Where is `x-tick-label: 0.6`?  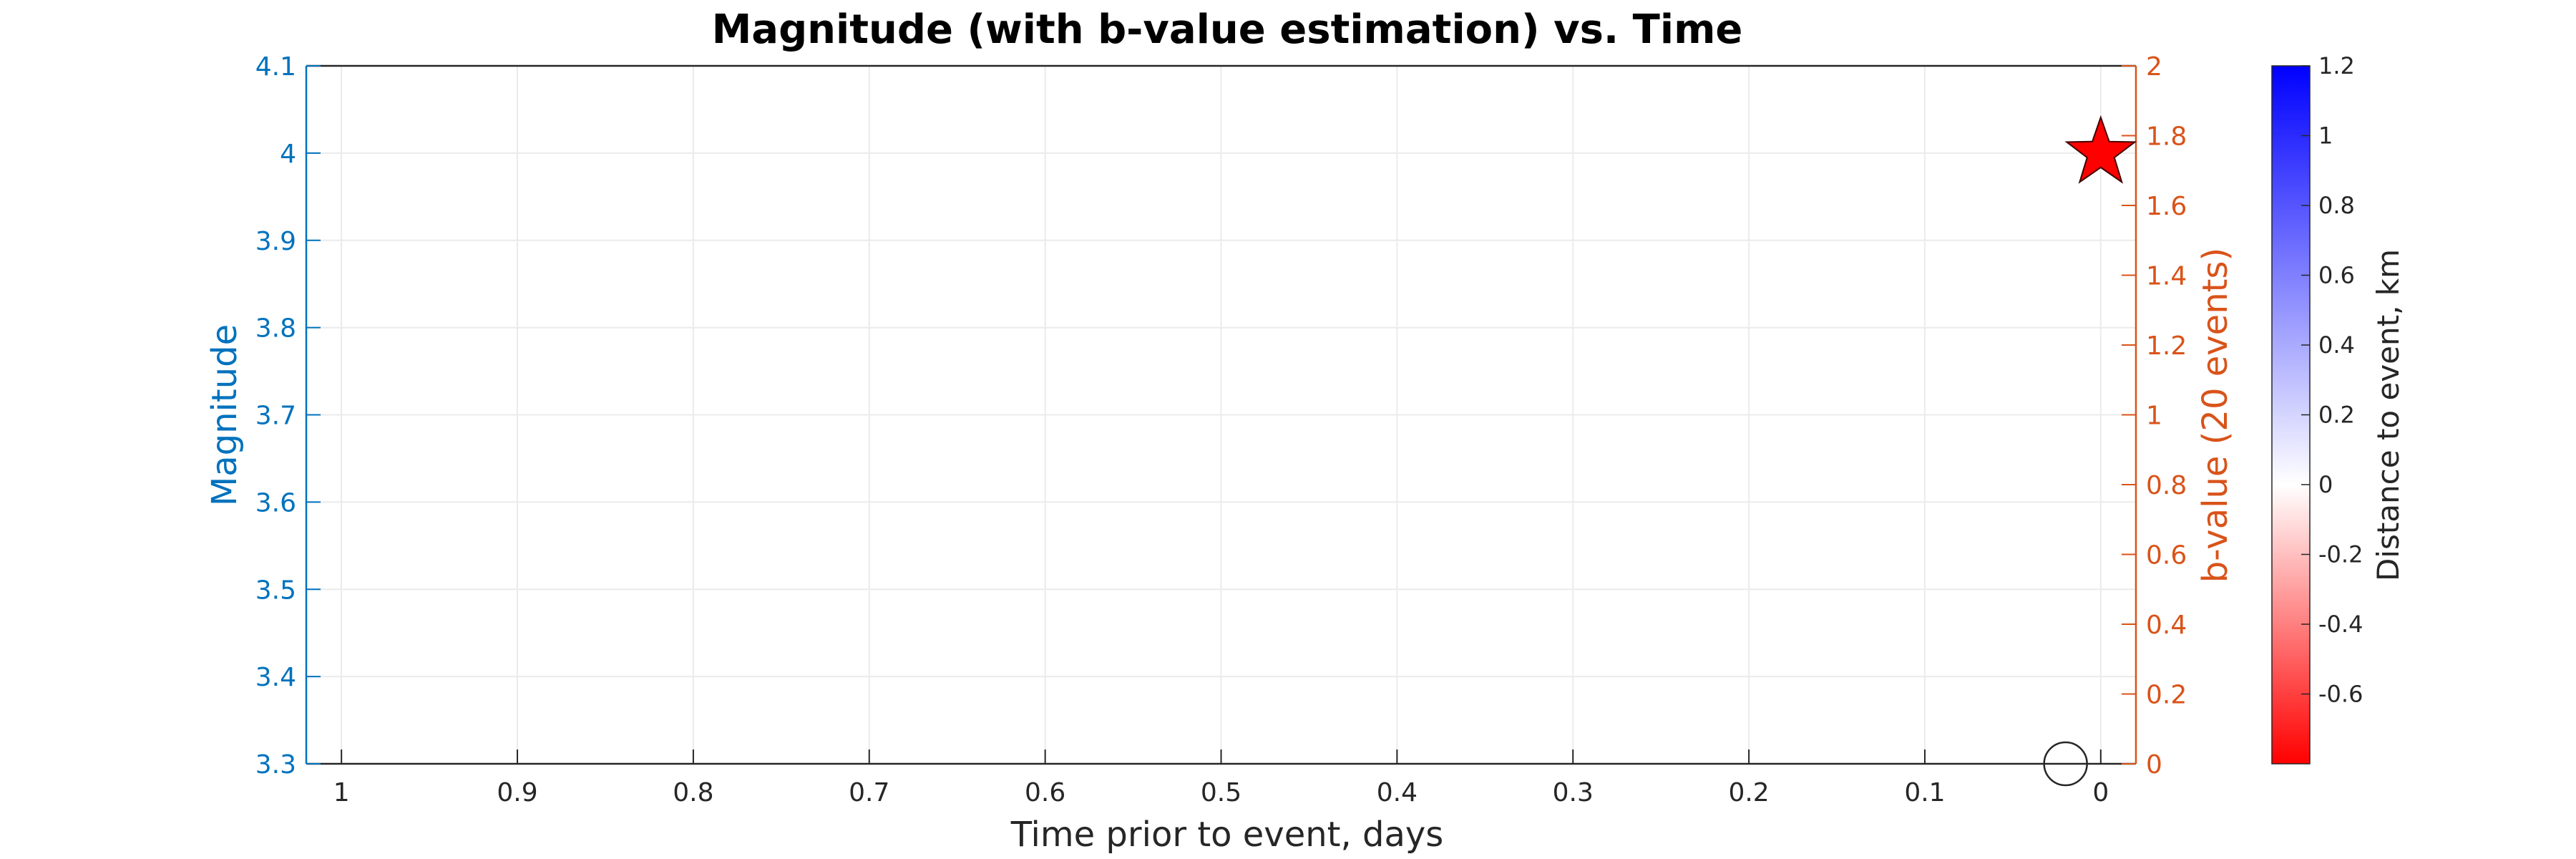 x-tick-label: 0.6 is located at coordinates (1045, 792).